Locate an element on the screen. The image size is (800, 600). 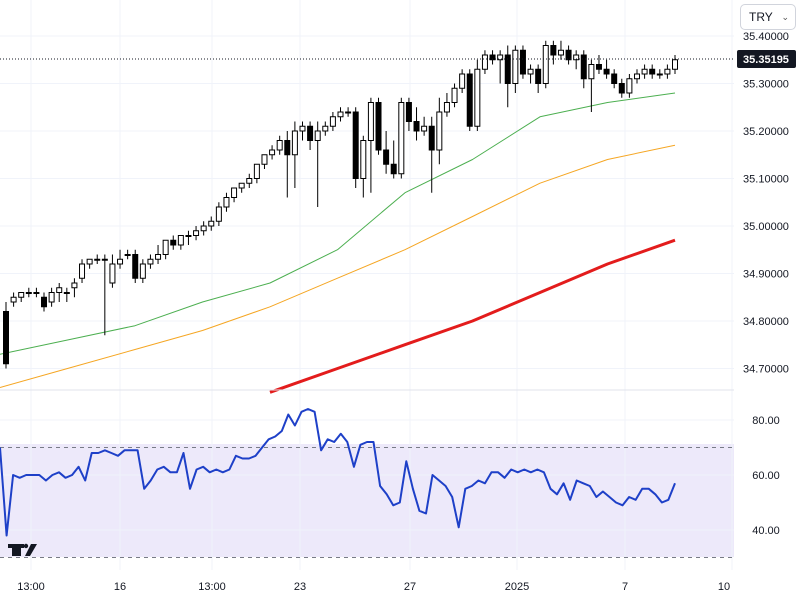
price-tick-label: 35.00000 is located at coordinates (766, 227).